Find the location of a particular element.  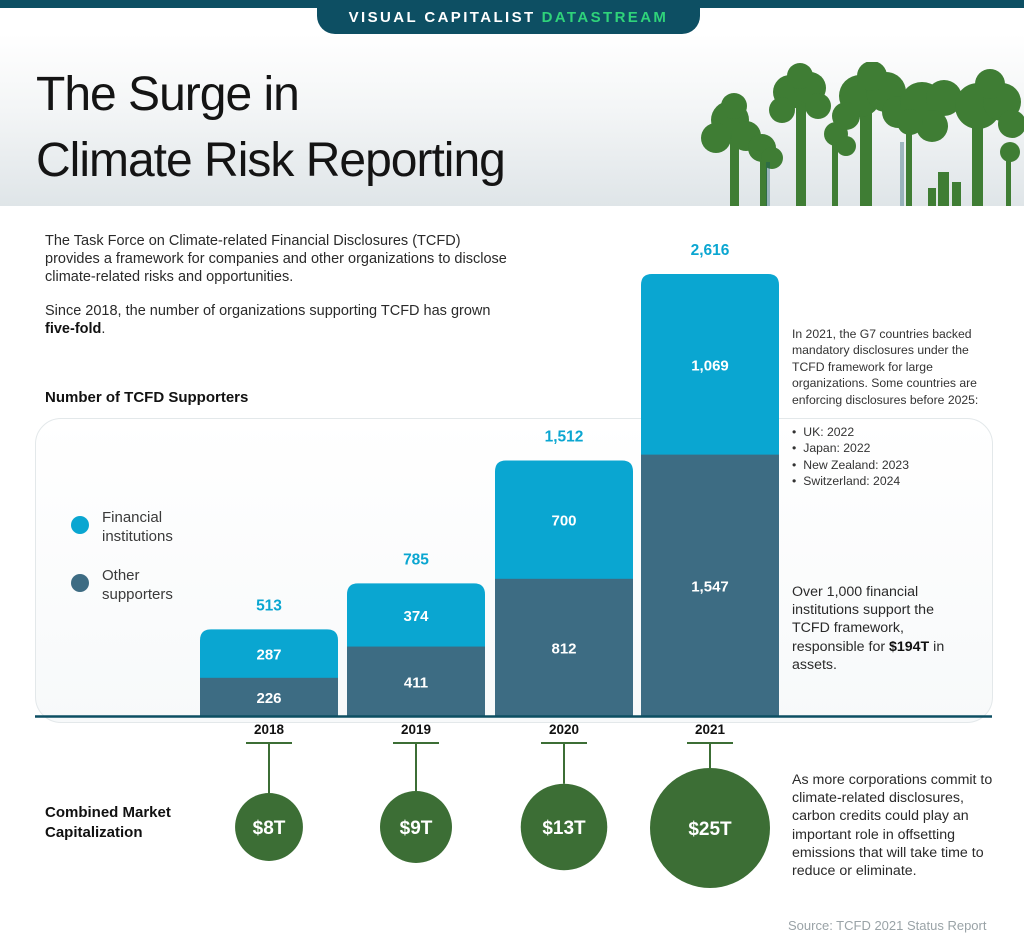

label-financial-2019: 374 is located at coordinates (416, 616).